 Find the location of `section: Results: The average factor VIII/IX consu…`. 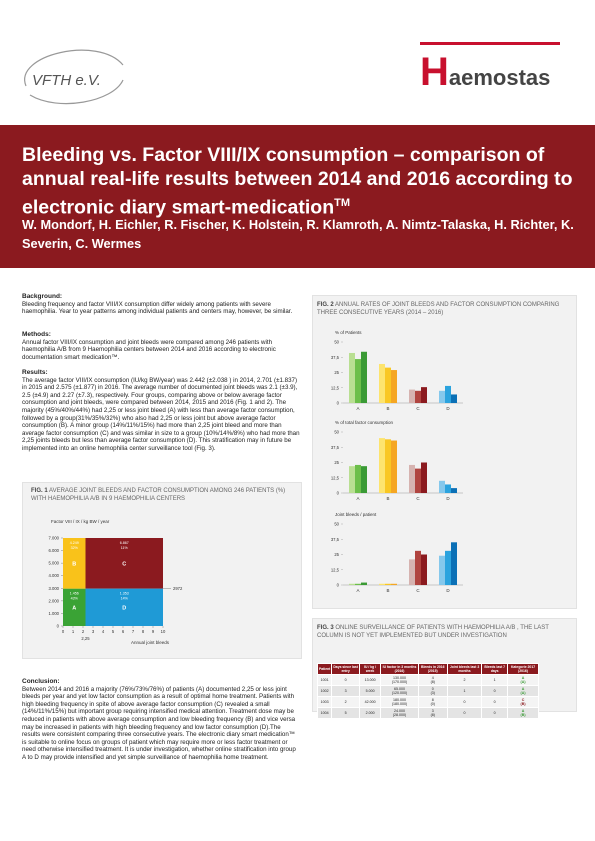

section: Results: The average factor VIII/IX consu… is located at coordinates (161, 411).